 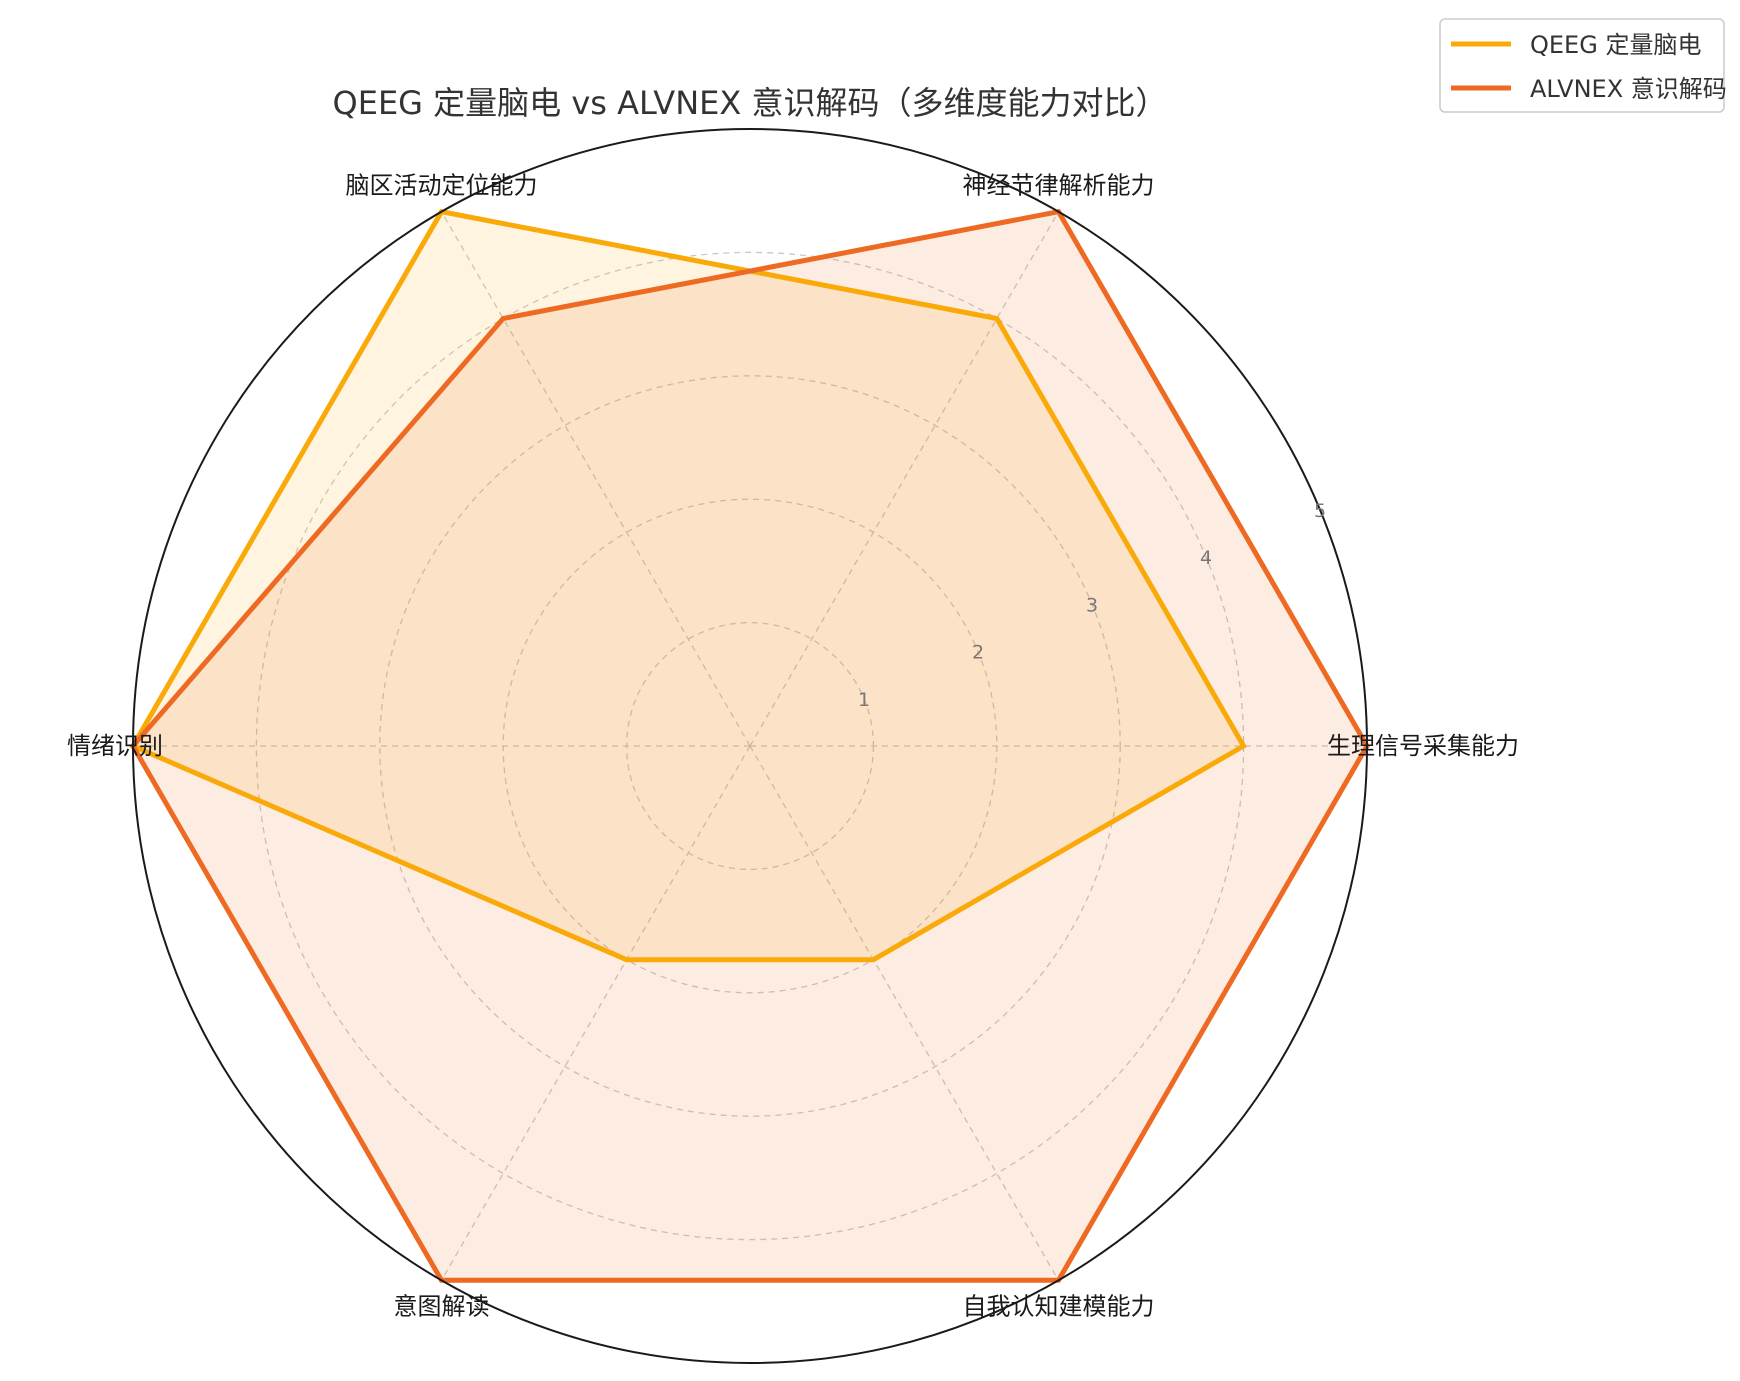 What do you see at coordinates (115, 746) in the screenshot?
I see `axis-label-3: 情绪识别` at bounding box center [115, 746].